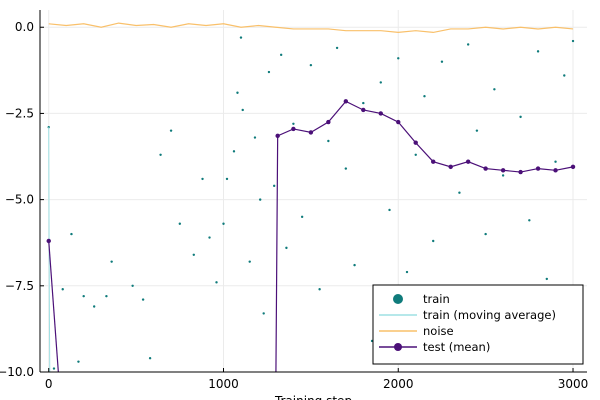  I want to click on legend-label: train, so click(436, 299).